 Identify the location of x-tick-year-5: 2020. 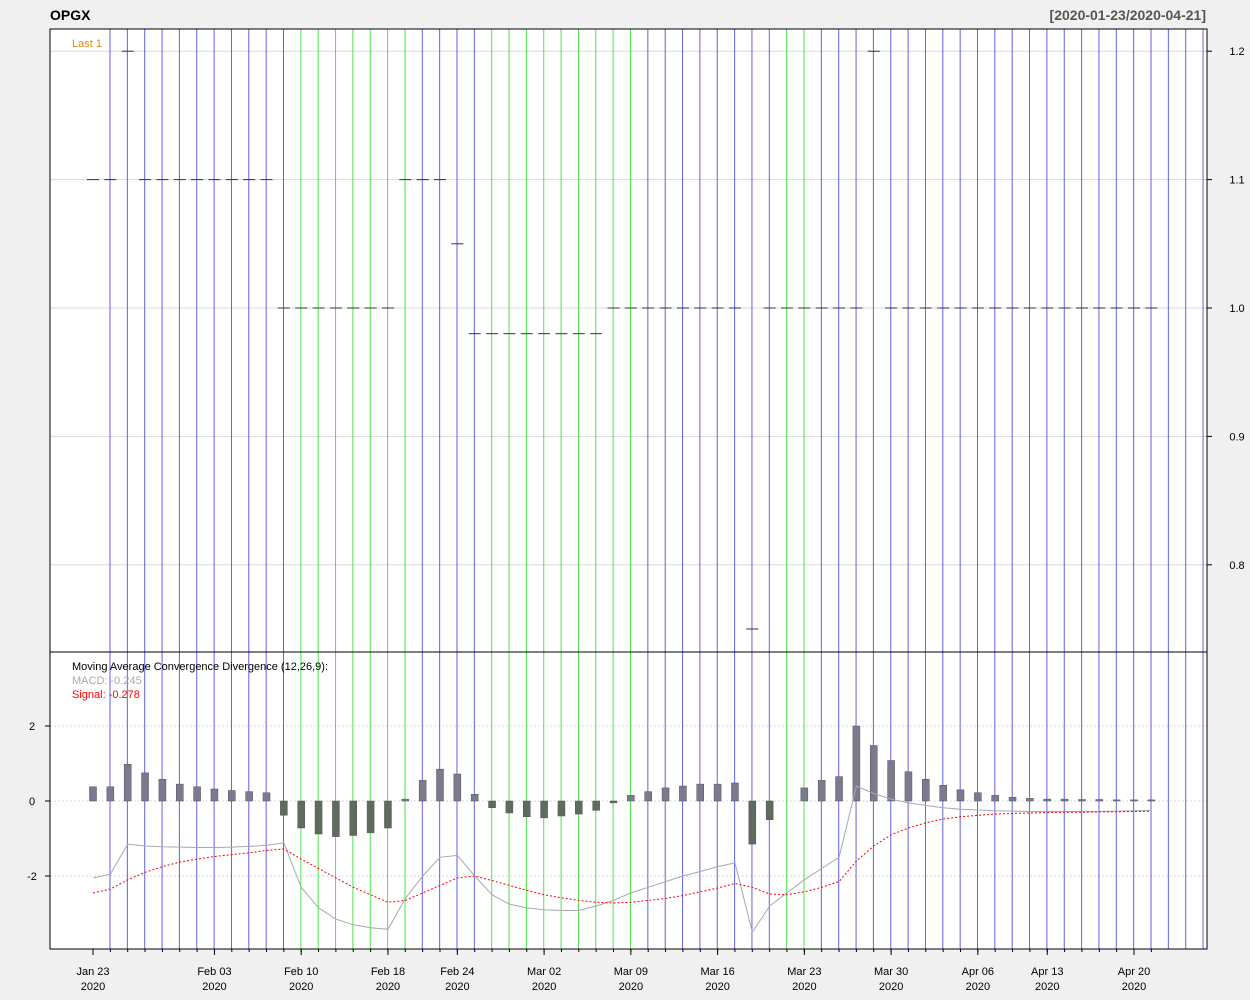
(544, 987).